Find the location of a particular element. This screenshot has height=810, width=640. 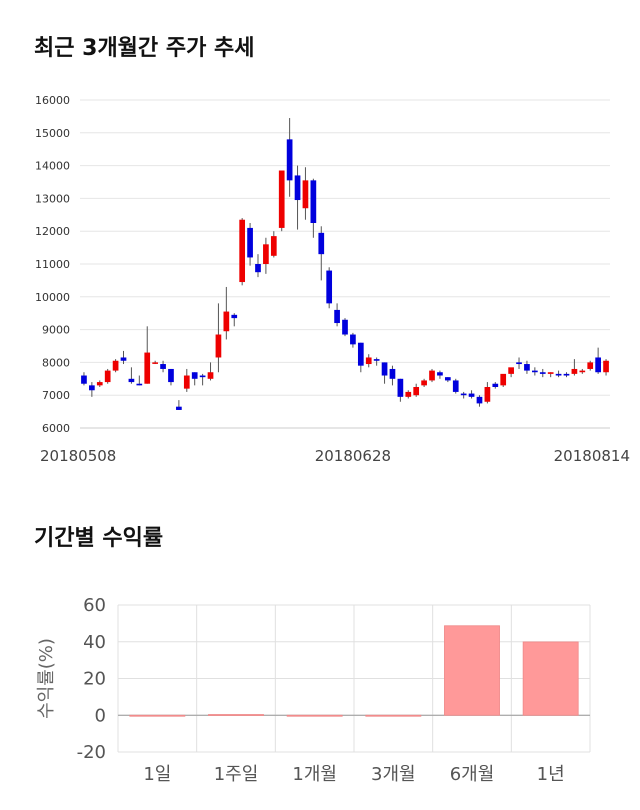

y-tick-label: 16000 is located at coordinates (52, 100).